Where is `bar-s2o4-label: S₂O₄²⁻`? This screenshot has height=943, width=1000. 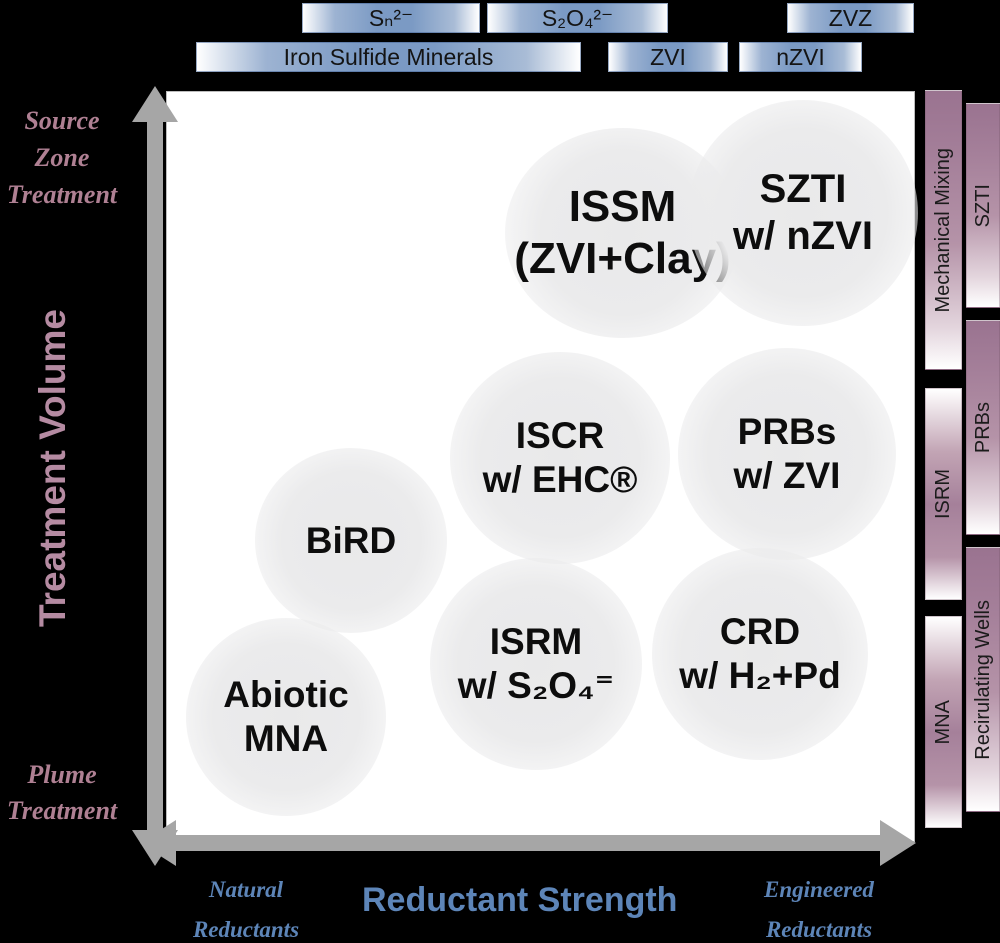 bar-s2o4-label: S₂O₄²⁻ is located at coordinates (577, 17).